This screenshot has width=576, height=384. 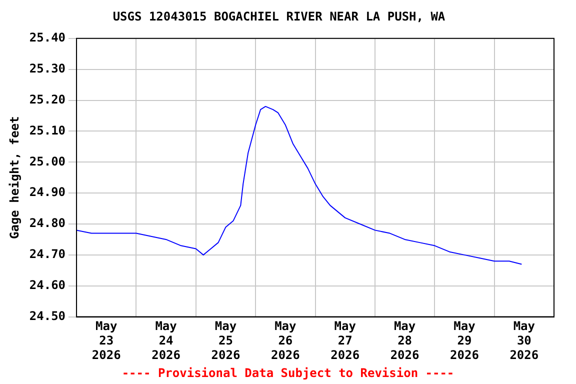 What do you see at coordinates (14, 178) in the screenshot?
I see `y-axis-title: Gage height, feet` at bounding box center [14, 178].